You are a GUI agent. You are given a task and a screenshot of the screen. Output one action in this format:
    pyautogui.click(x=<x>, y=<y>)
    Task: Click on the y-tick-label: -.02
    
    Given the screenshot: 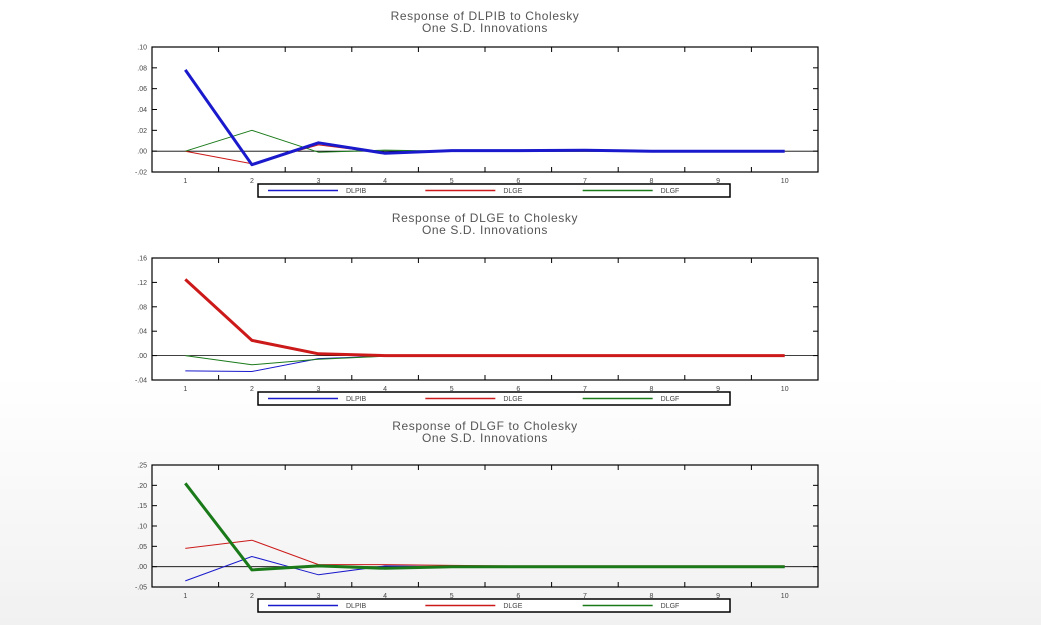 What is the action you would take?
    pyautogui.click(x=141, y=173)
    